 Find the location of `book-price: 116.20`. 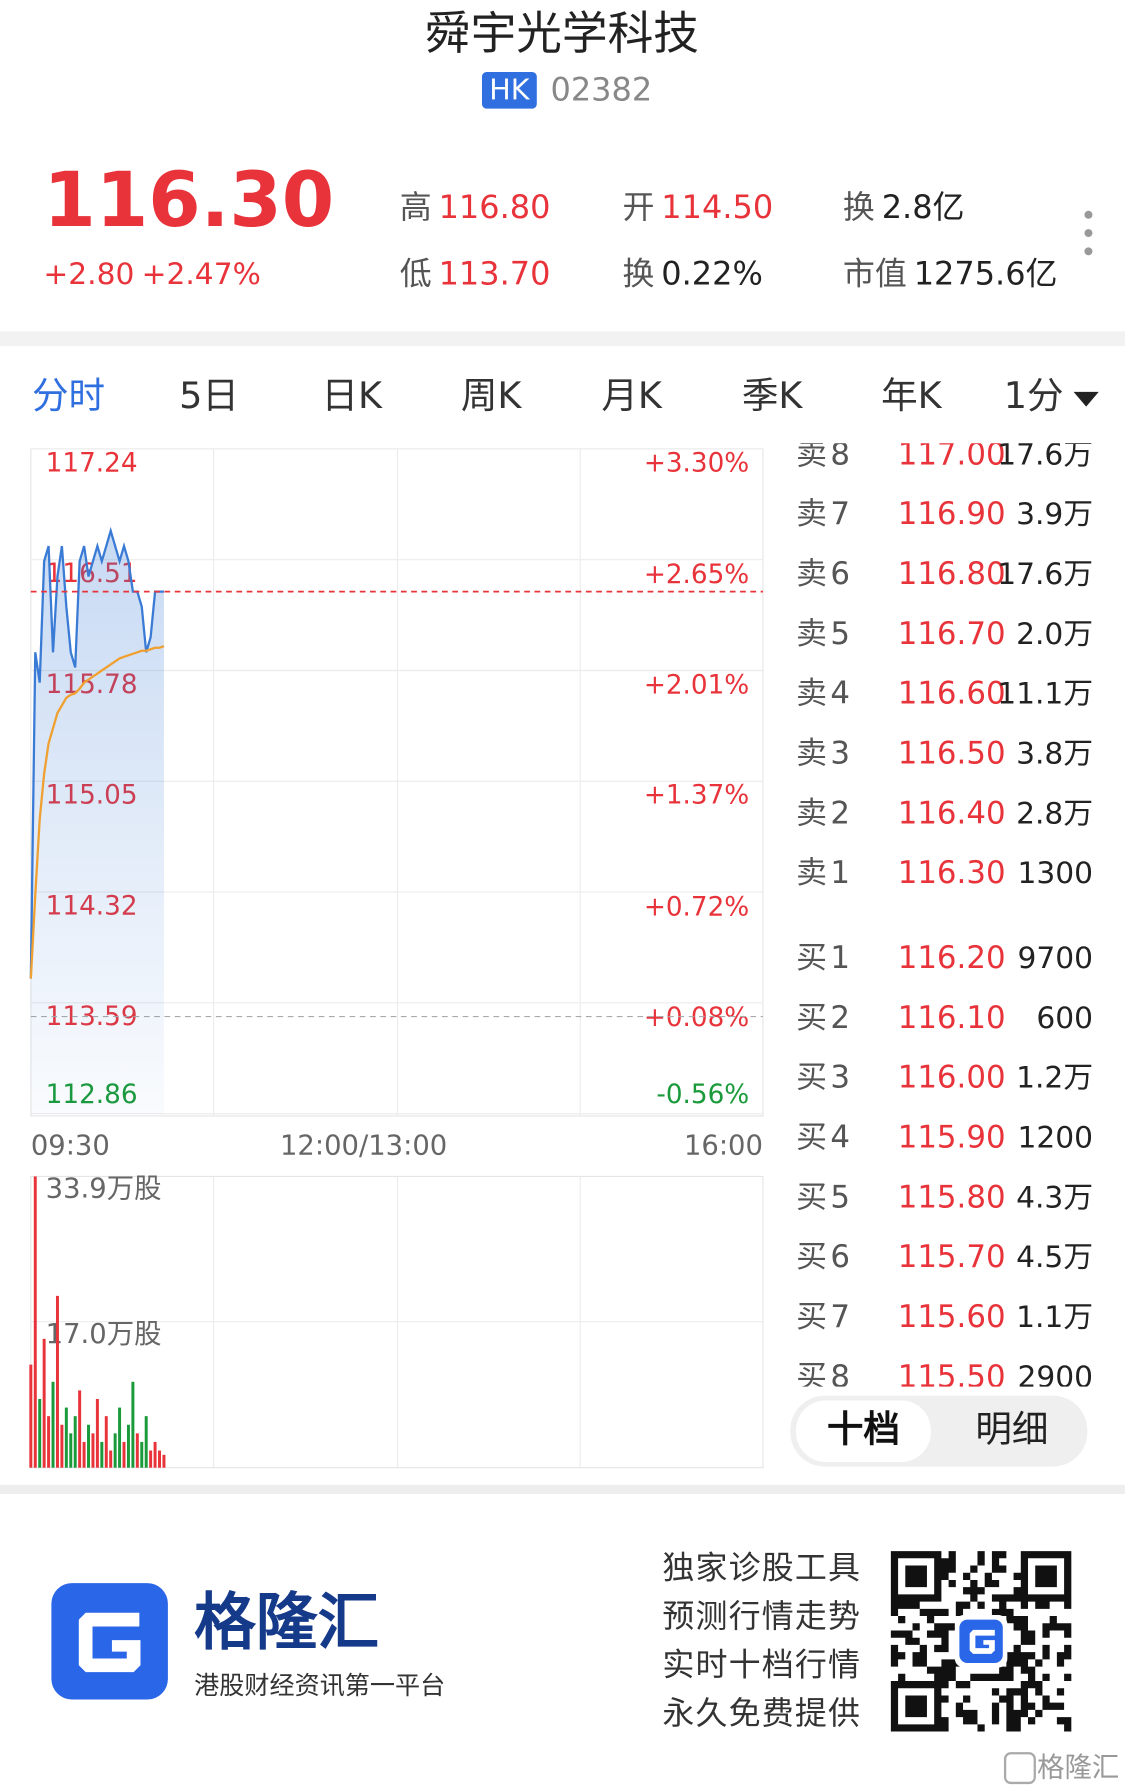

book-price: 116.20 is located at coordinates (952, 958).